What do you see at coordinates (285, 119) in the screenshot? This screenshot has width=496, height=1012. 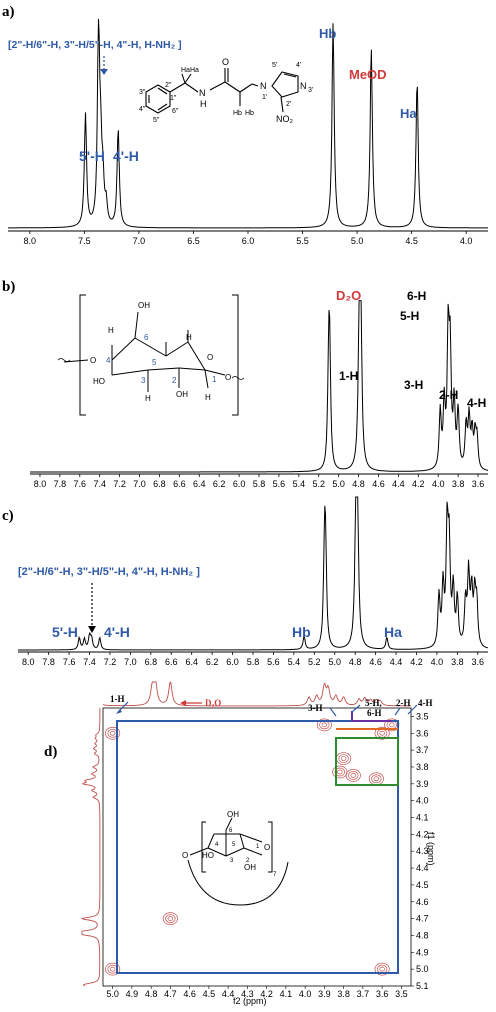 I see `atom-no2: NO₂` at bounding box center [285, 119].